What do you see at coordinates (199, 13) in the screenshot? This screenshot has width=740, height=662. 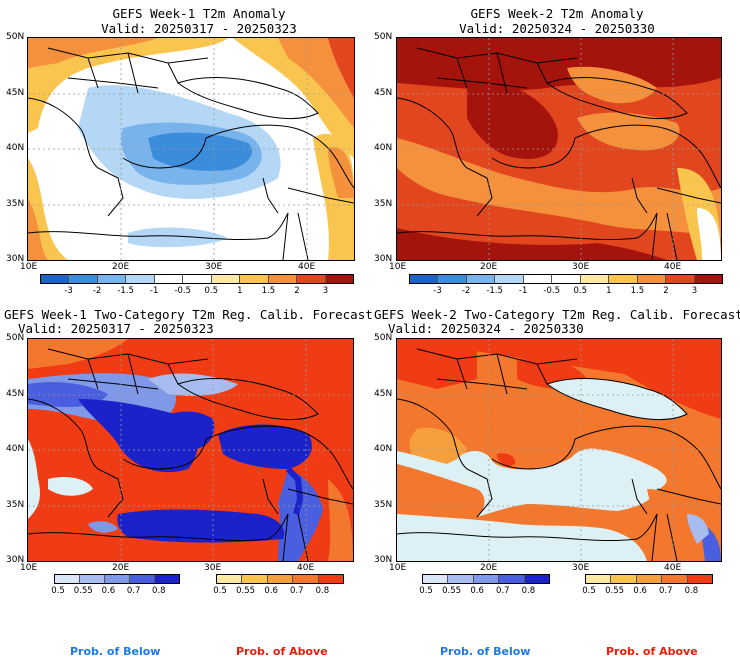 I see `panel1-title: GEFS Week-1 T2m Anomaly` at bounding box center [199, 13].